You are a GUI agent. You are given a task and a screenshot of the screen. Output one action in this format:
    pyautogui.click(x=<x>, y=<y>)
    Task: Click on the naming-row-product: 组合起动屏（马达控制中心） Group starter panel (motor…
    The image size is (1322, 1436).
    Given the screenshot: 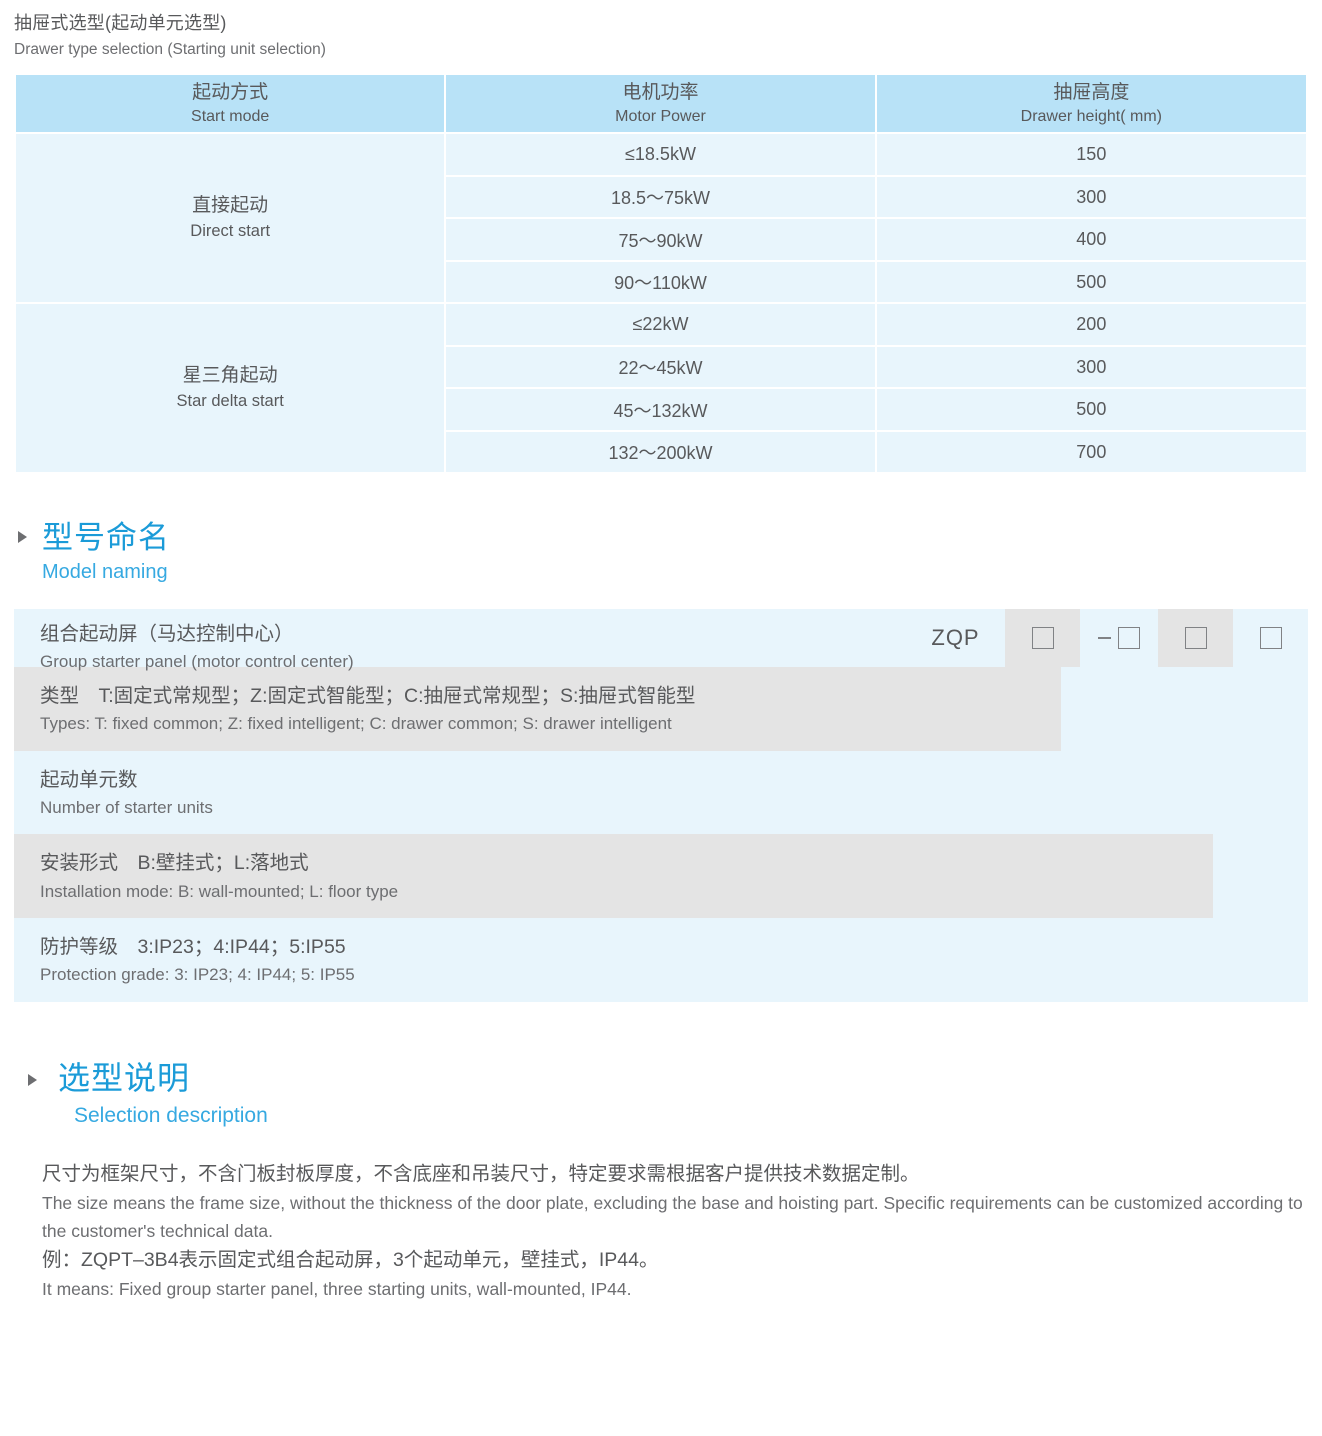 What is the action you would take?
    pyautogui.click(x=661, y=639)
    